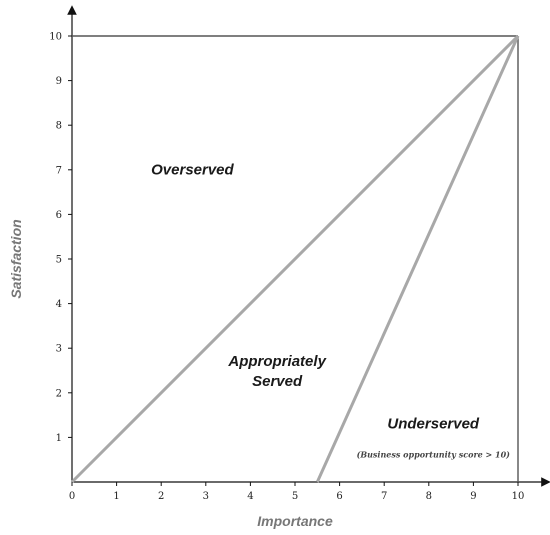 The height and width of the screenshot is (535, 550). What do you see at coordinates (59, 393) in the screenshot?
I see `y-tick-label: 2` at bounding box center [59, 393].